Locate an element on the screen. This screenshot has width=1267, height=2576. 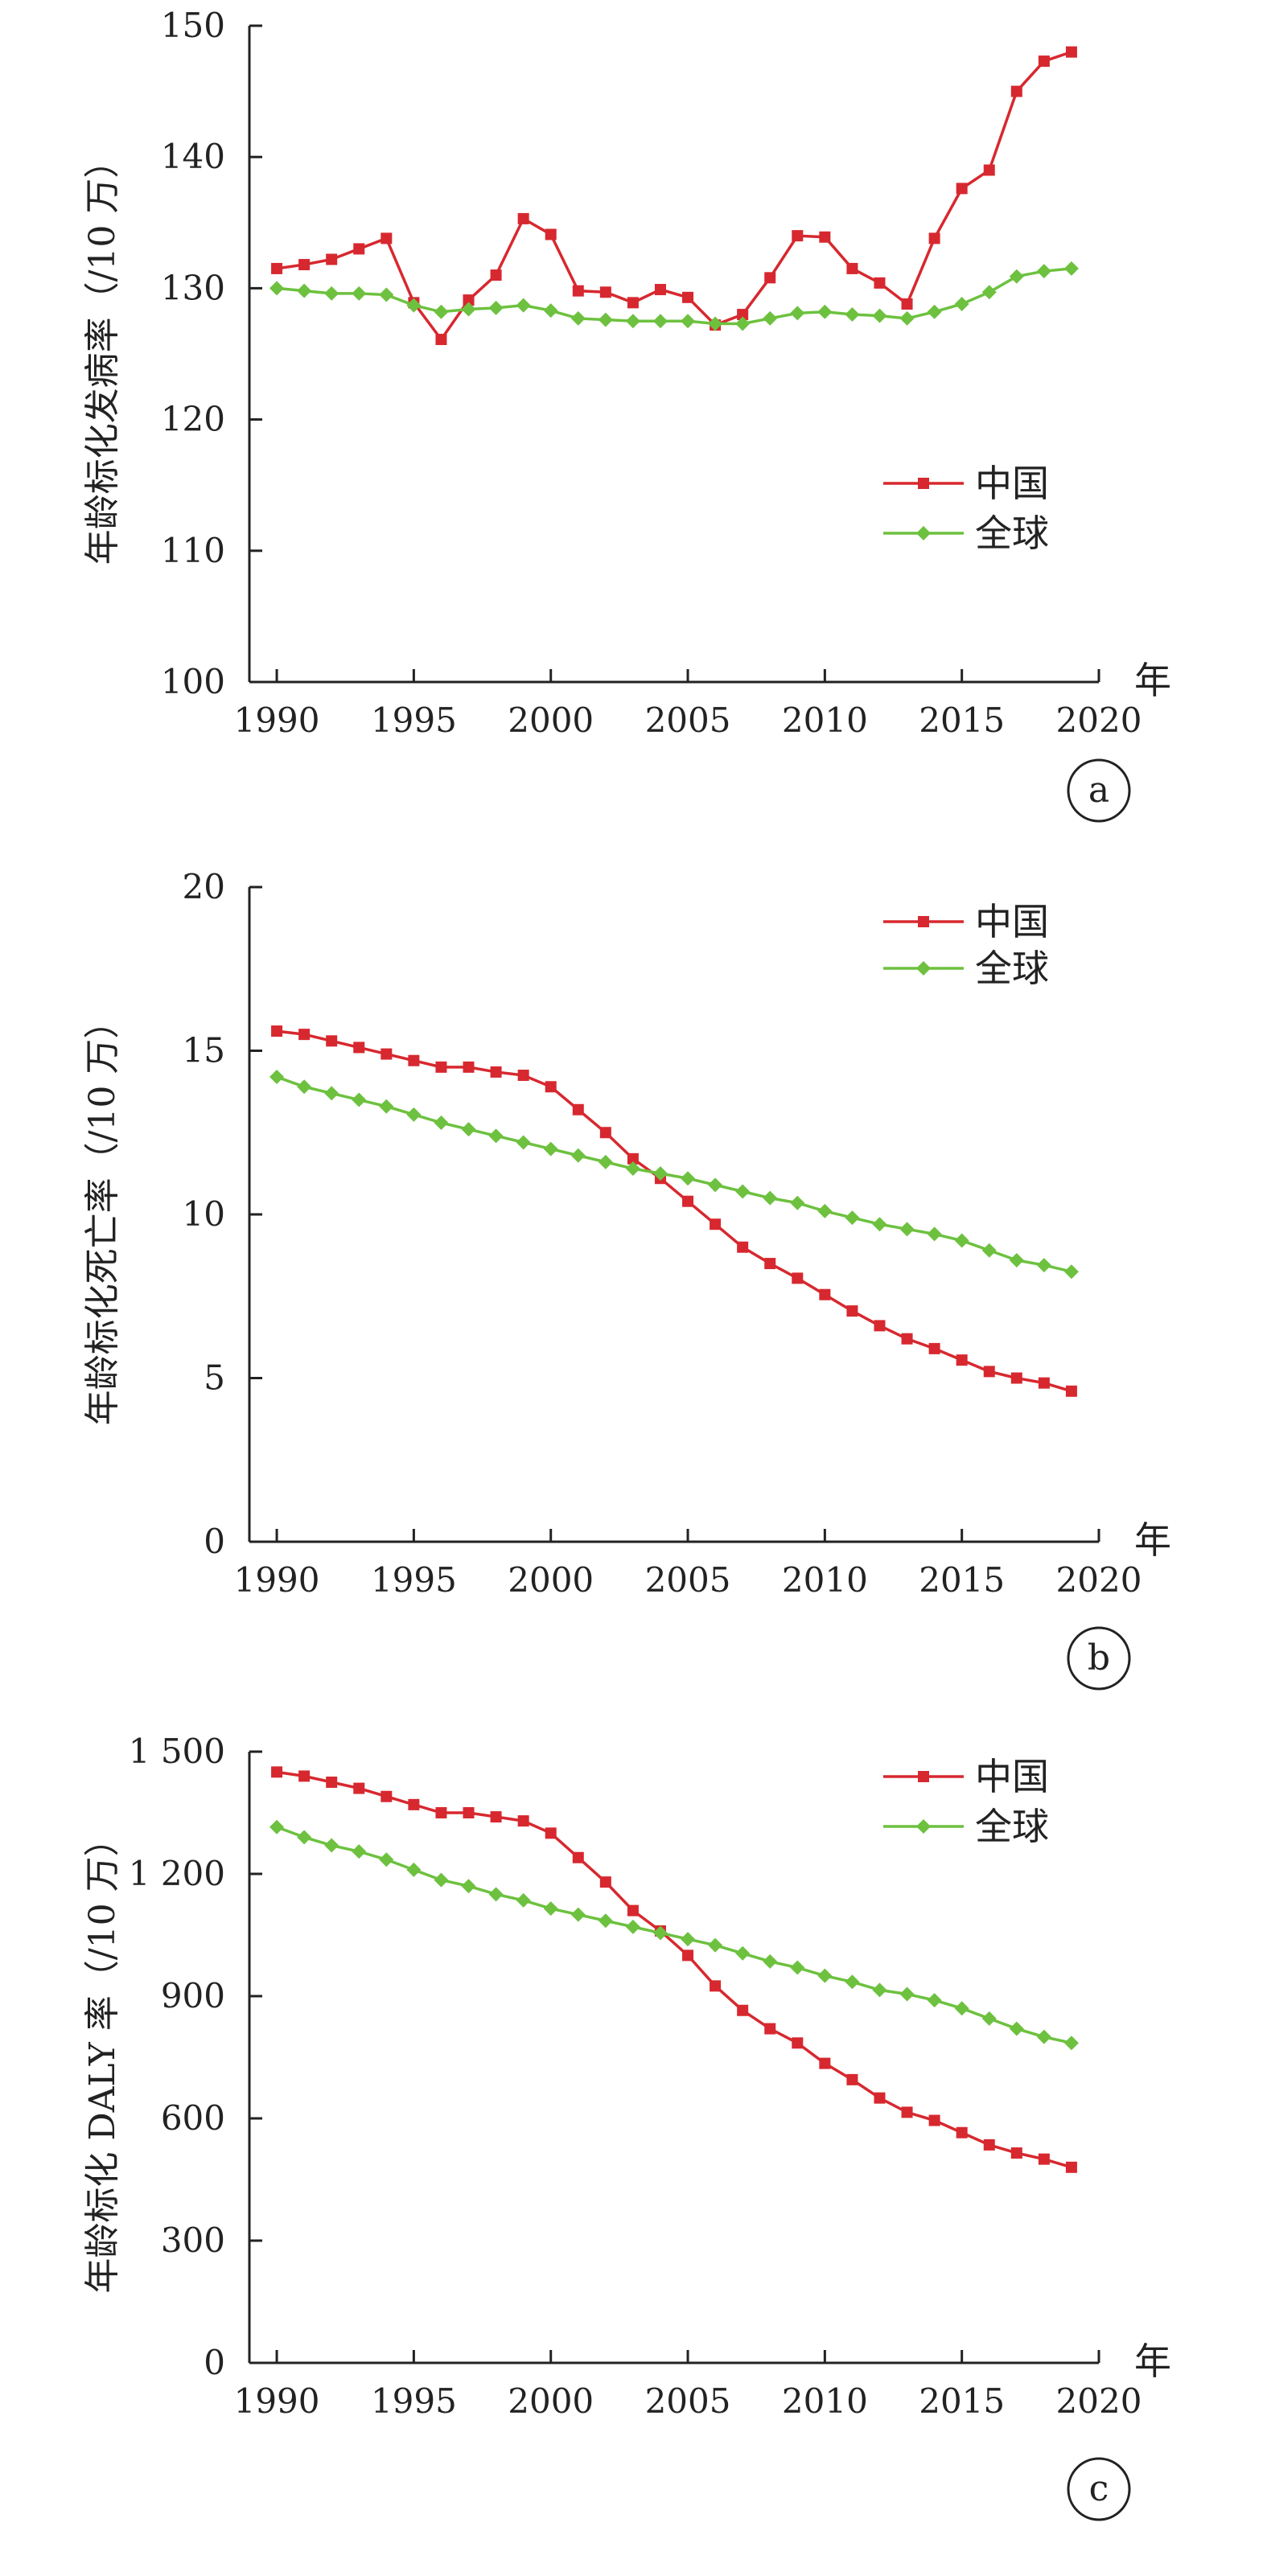
y-tick-label: 150 is located at coordinates (193, 25).